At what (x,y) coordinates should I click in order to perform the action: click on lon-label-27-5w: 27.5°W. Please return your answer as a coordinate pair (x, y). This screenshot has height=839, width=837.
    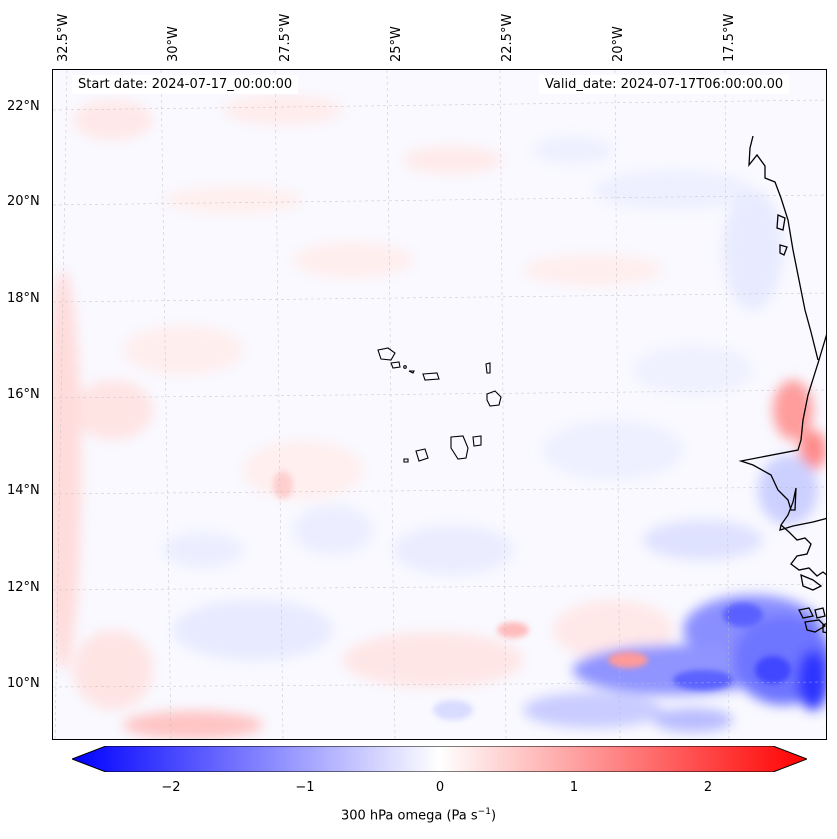
    Looking at the image, I should click on (285, 37).